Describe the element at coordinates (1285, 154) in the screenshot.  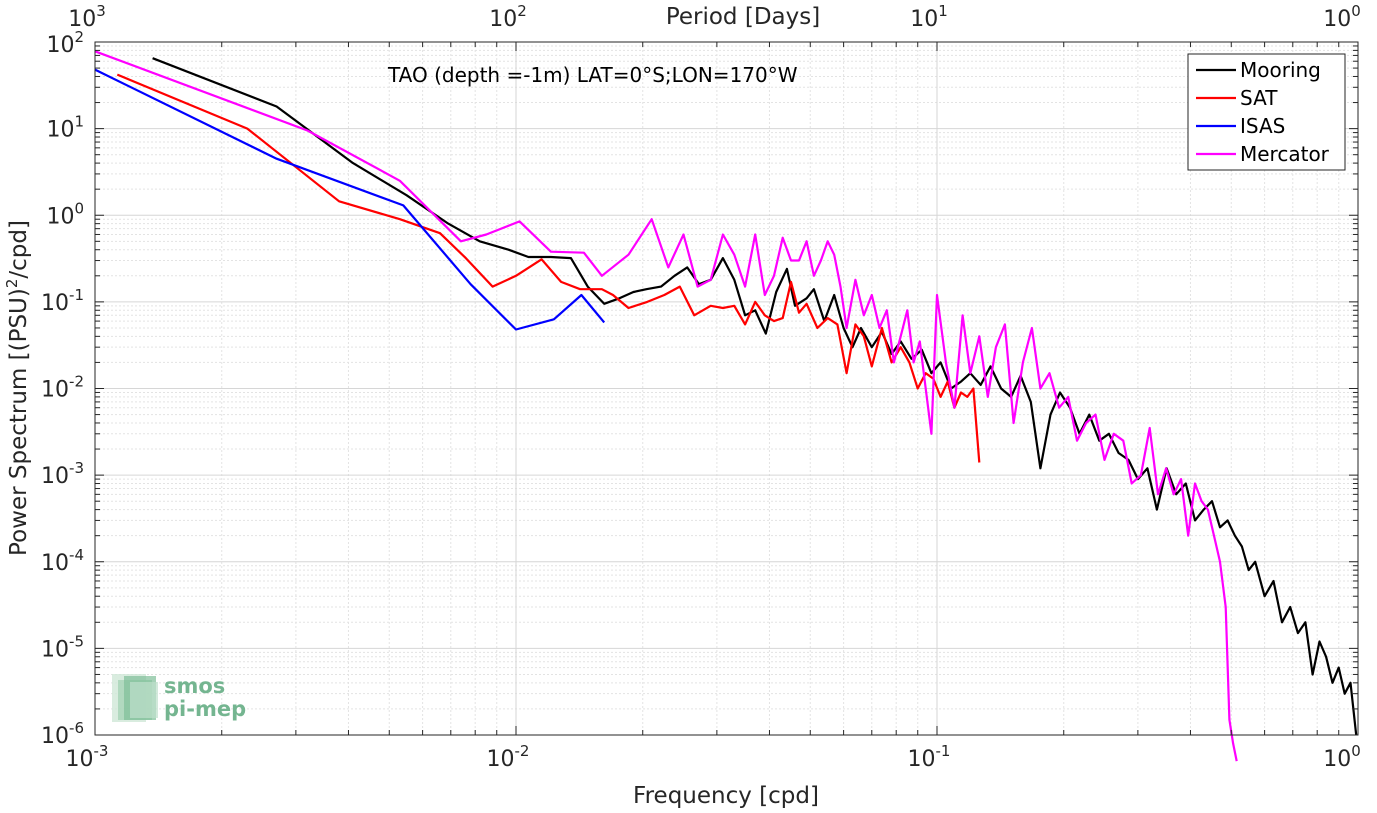
I see `legend-label-mercator: Mercator` at that location.